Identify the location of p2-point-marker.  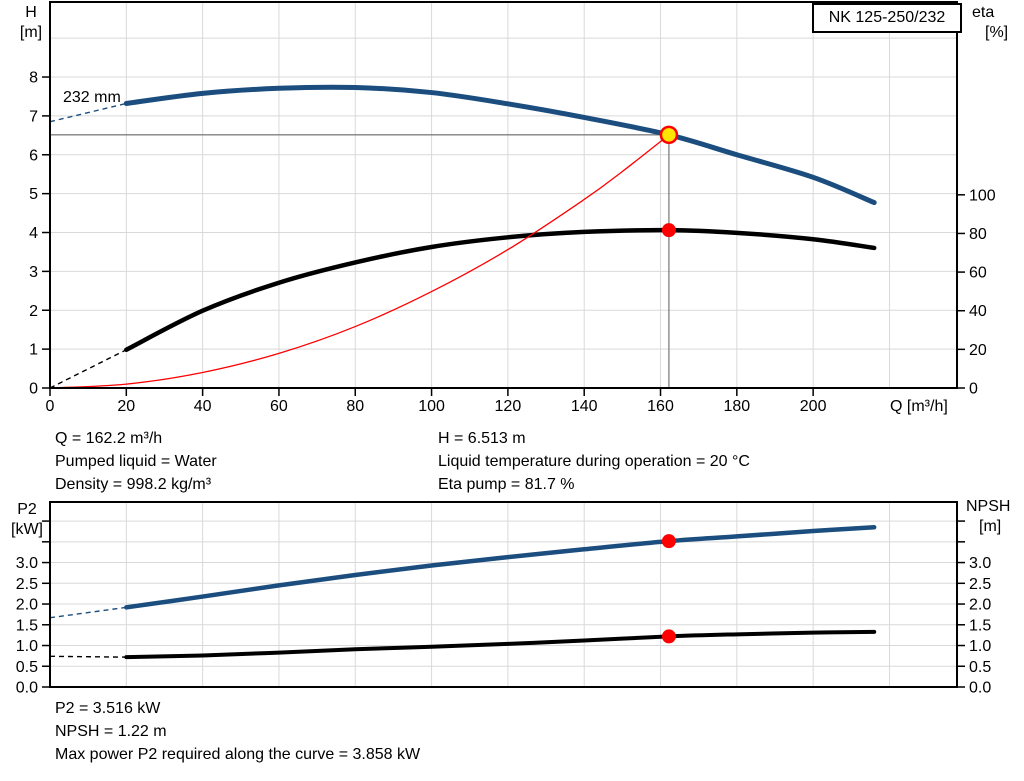
(668, 541).